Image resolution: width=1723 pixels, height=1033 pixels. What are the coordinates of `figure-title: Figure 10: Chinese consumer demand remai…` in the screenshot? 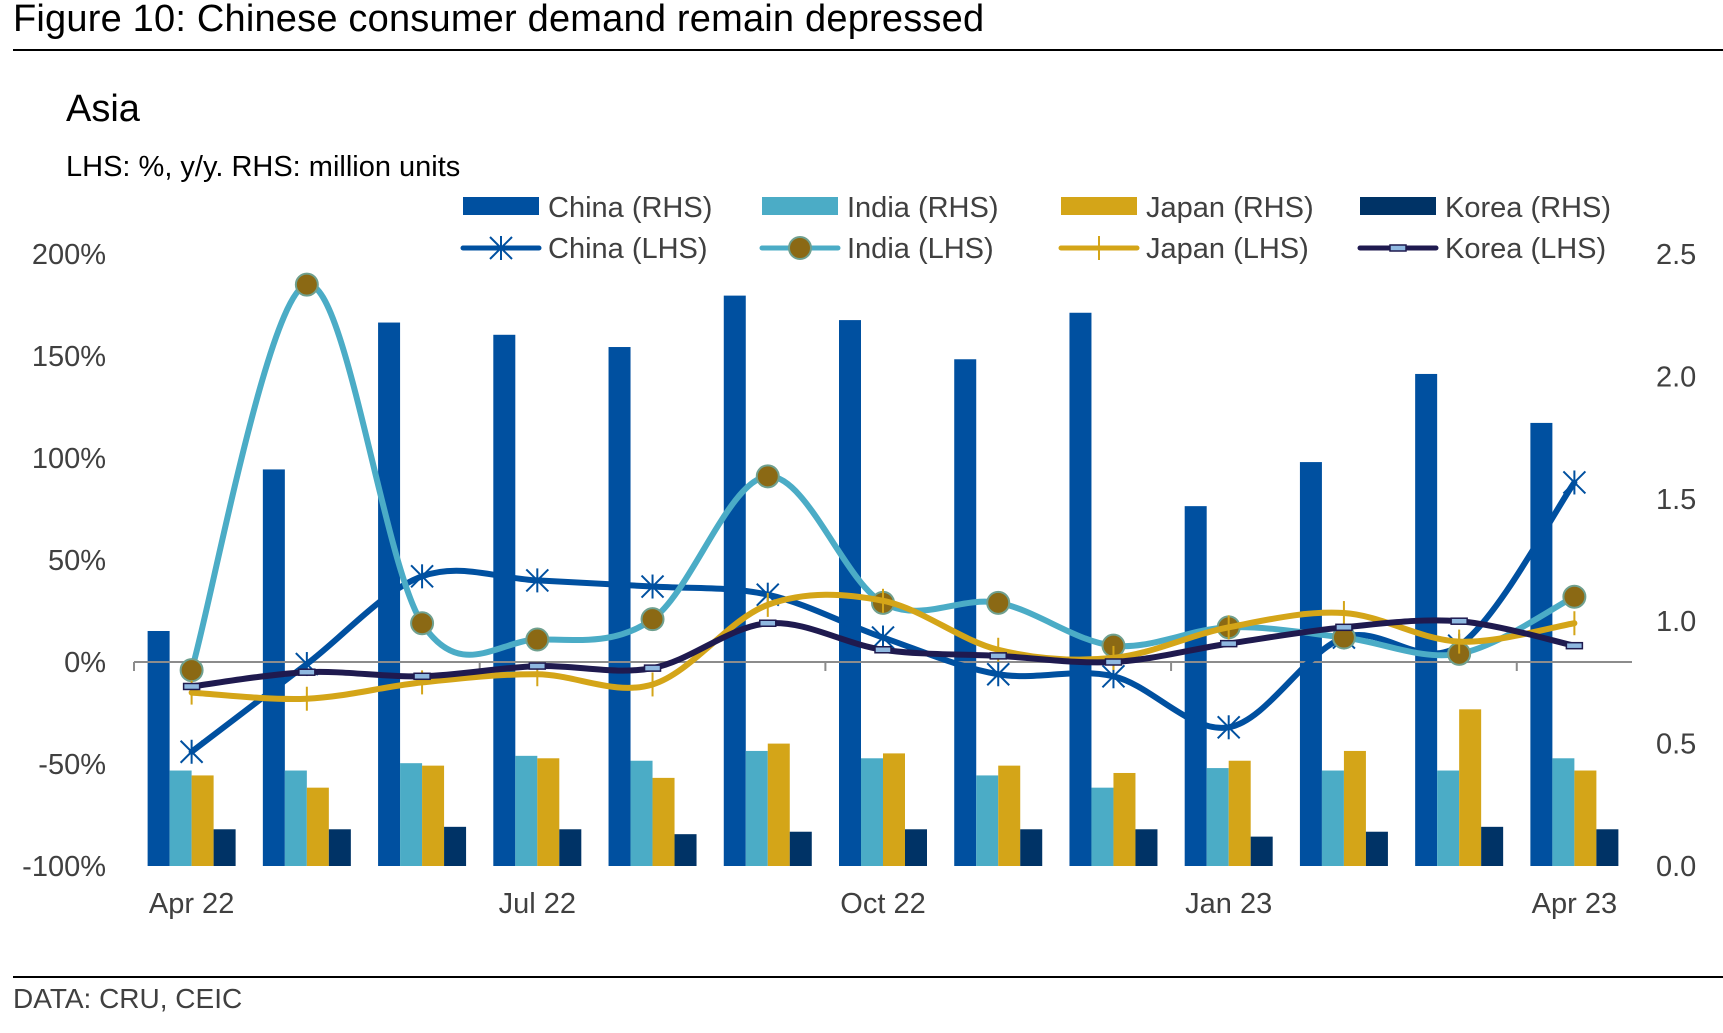 It's located at (499, 20).